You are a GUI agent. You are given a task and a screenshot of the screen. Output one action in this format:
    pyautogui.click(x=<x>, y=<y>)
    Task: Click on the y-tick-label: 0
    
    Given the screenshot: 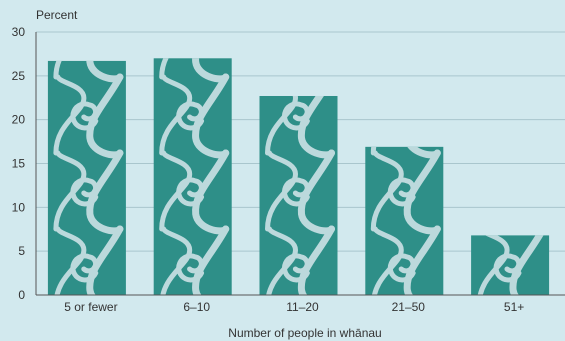 What is the action you would take?
    pyautogui.click(x=21, y=295)
    